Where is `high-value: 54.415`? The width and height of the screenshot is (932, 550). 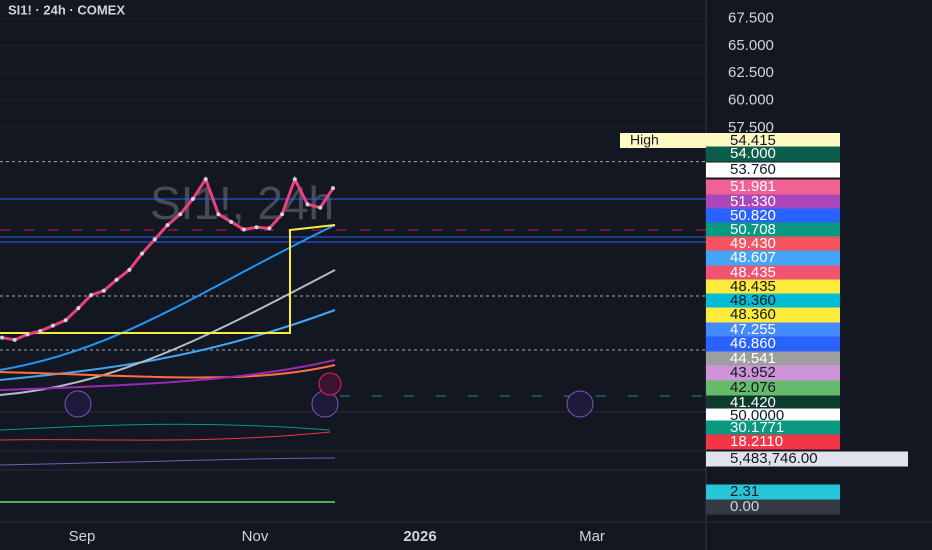
high-value: 54.415 is located at coordinates (753, 140).